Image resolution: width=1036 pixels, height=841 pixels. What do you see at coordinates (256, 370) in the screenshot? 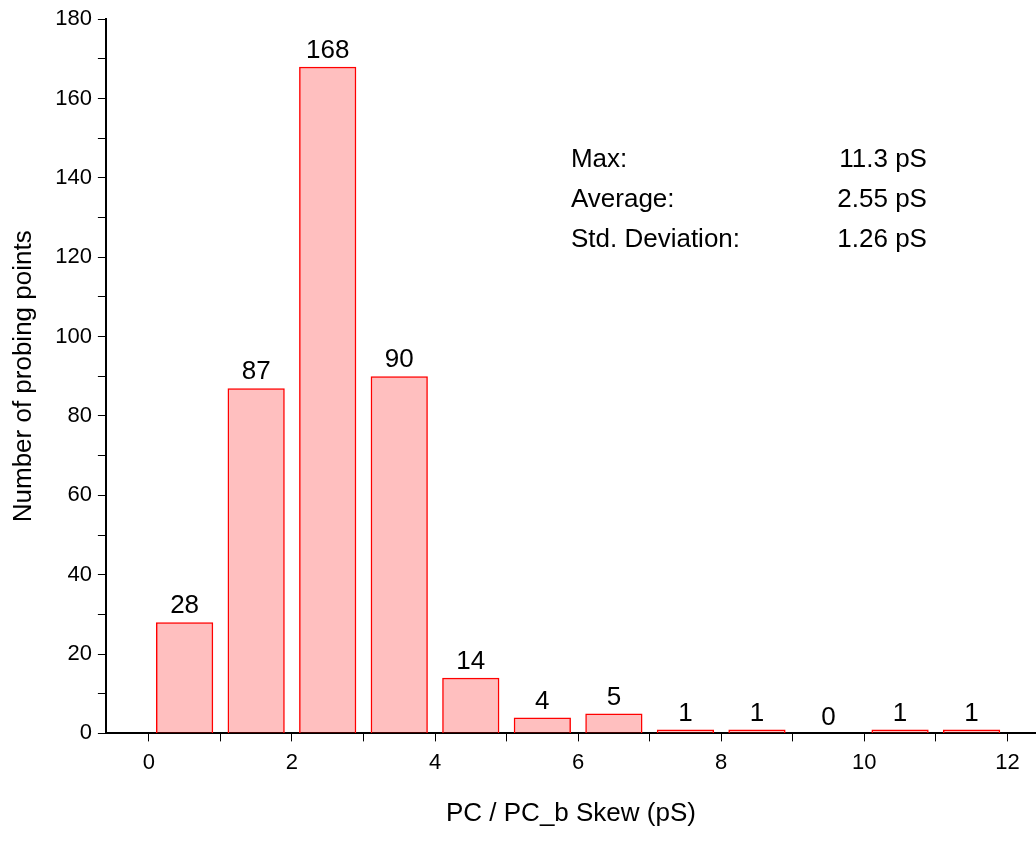
I see `data-label: 87` at bounding box center [256, 370].